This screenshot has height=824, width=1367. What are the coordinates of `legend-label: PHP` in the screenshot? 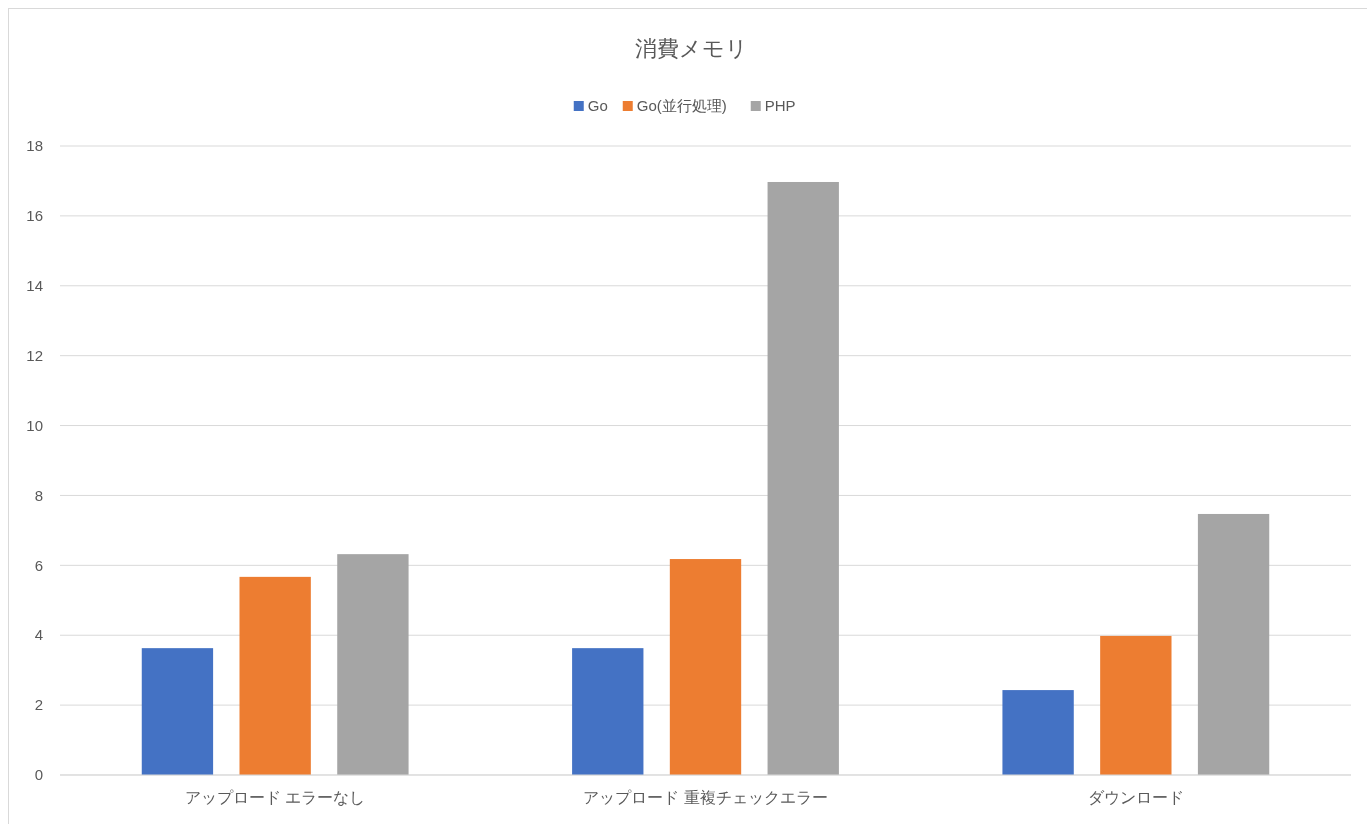 It's located at (780, 106).